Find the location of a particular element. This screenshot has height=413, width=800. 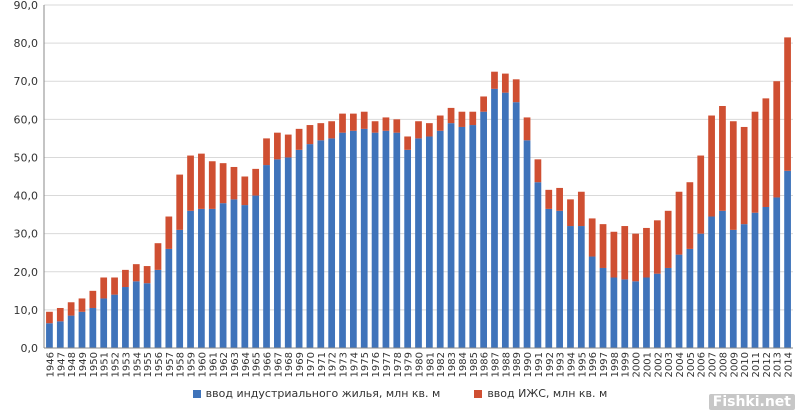

x-tick-label: 2011 is located at coordinates (756, 364).